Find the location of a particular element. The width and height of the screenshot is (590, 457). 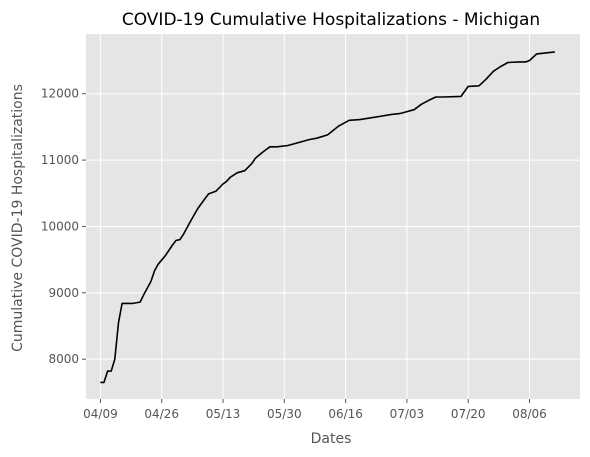

x-tick-label: 05/13 is located at coordinates (223, 414).